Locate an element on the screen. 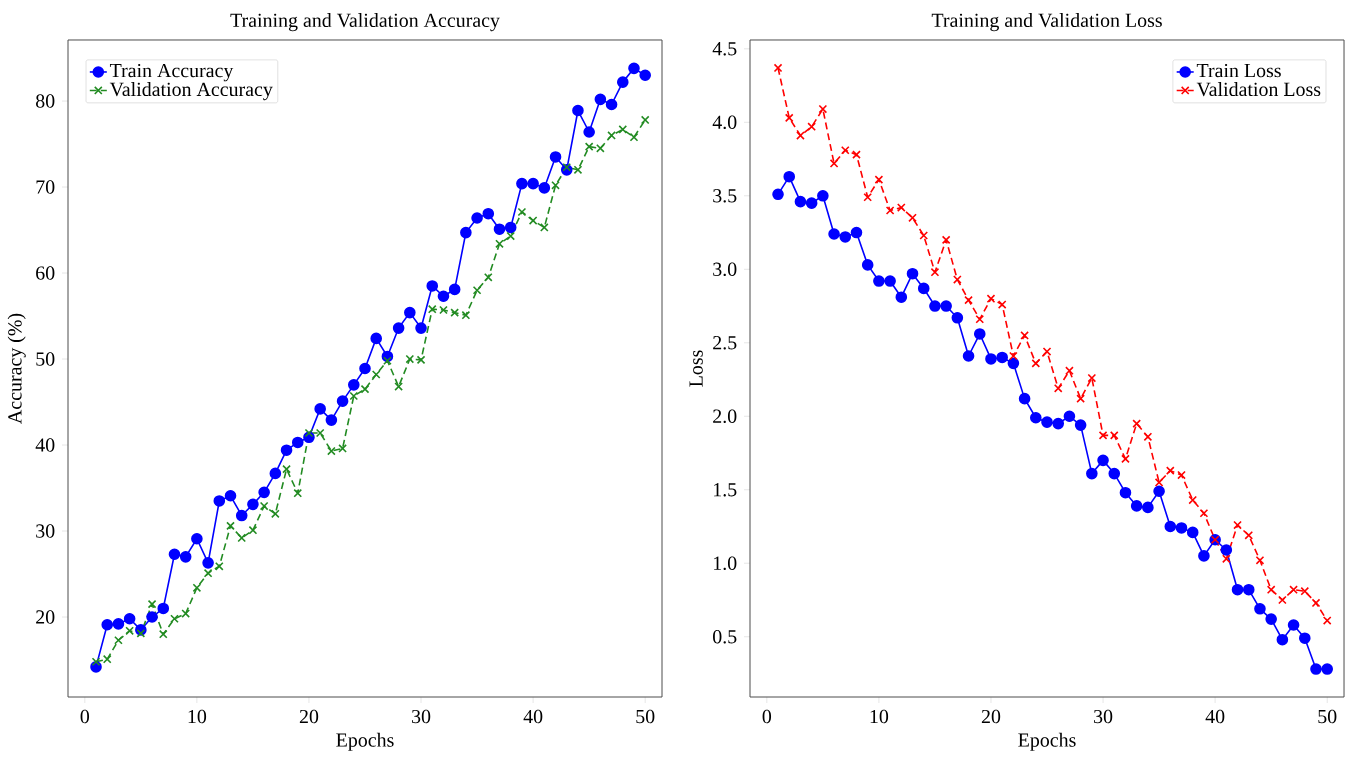 The height and width of the screenshot is (765, 1361). y-tick-label: 30 is located at coordinates (45, 531).